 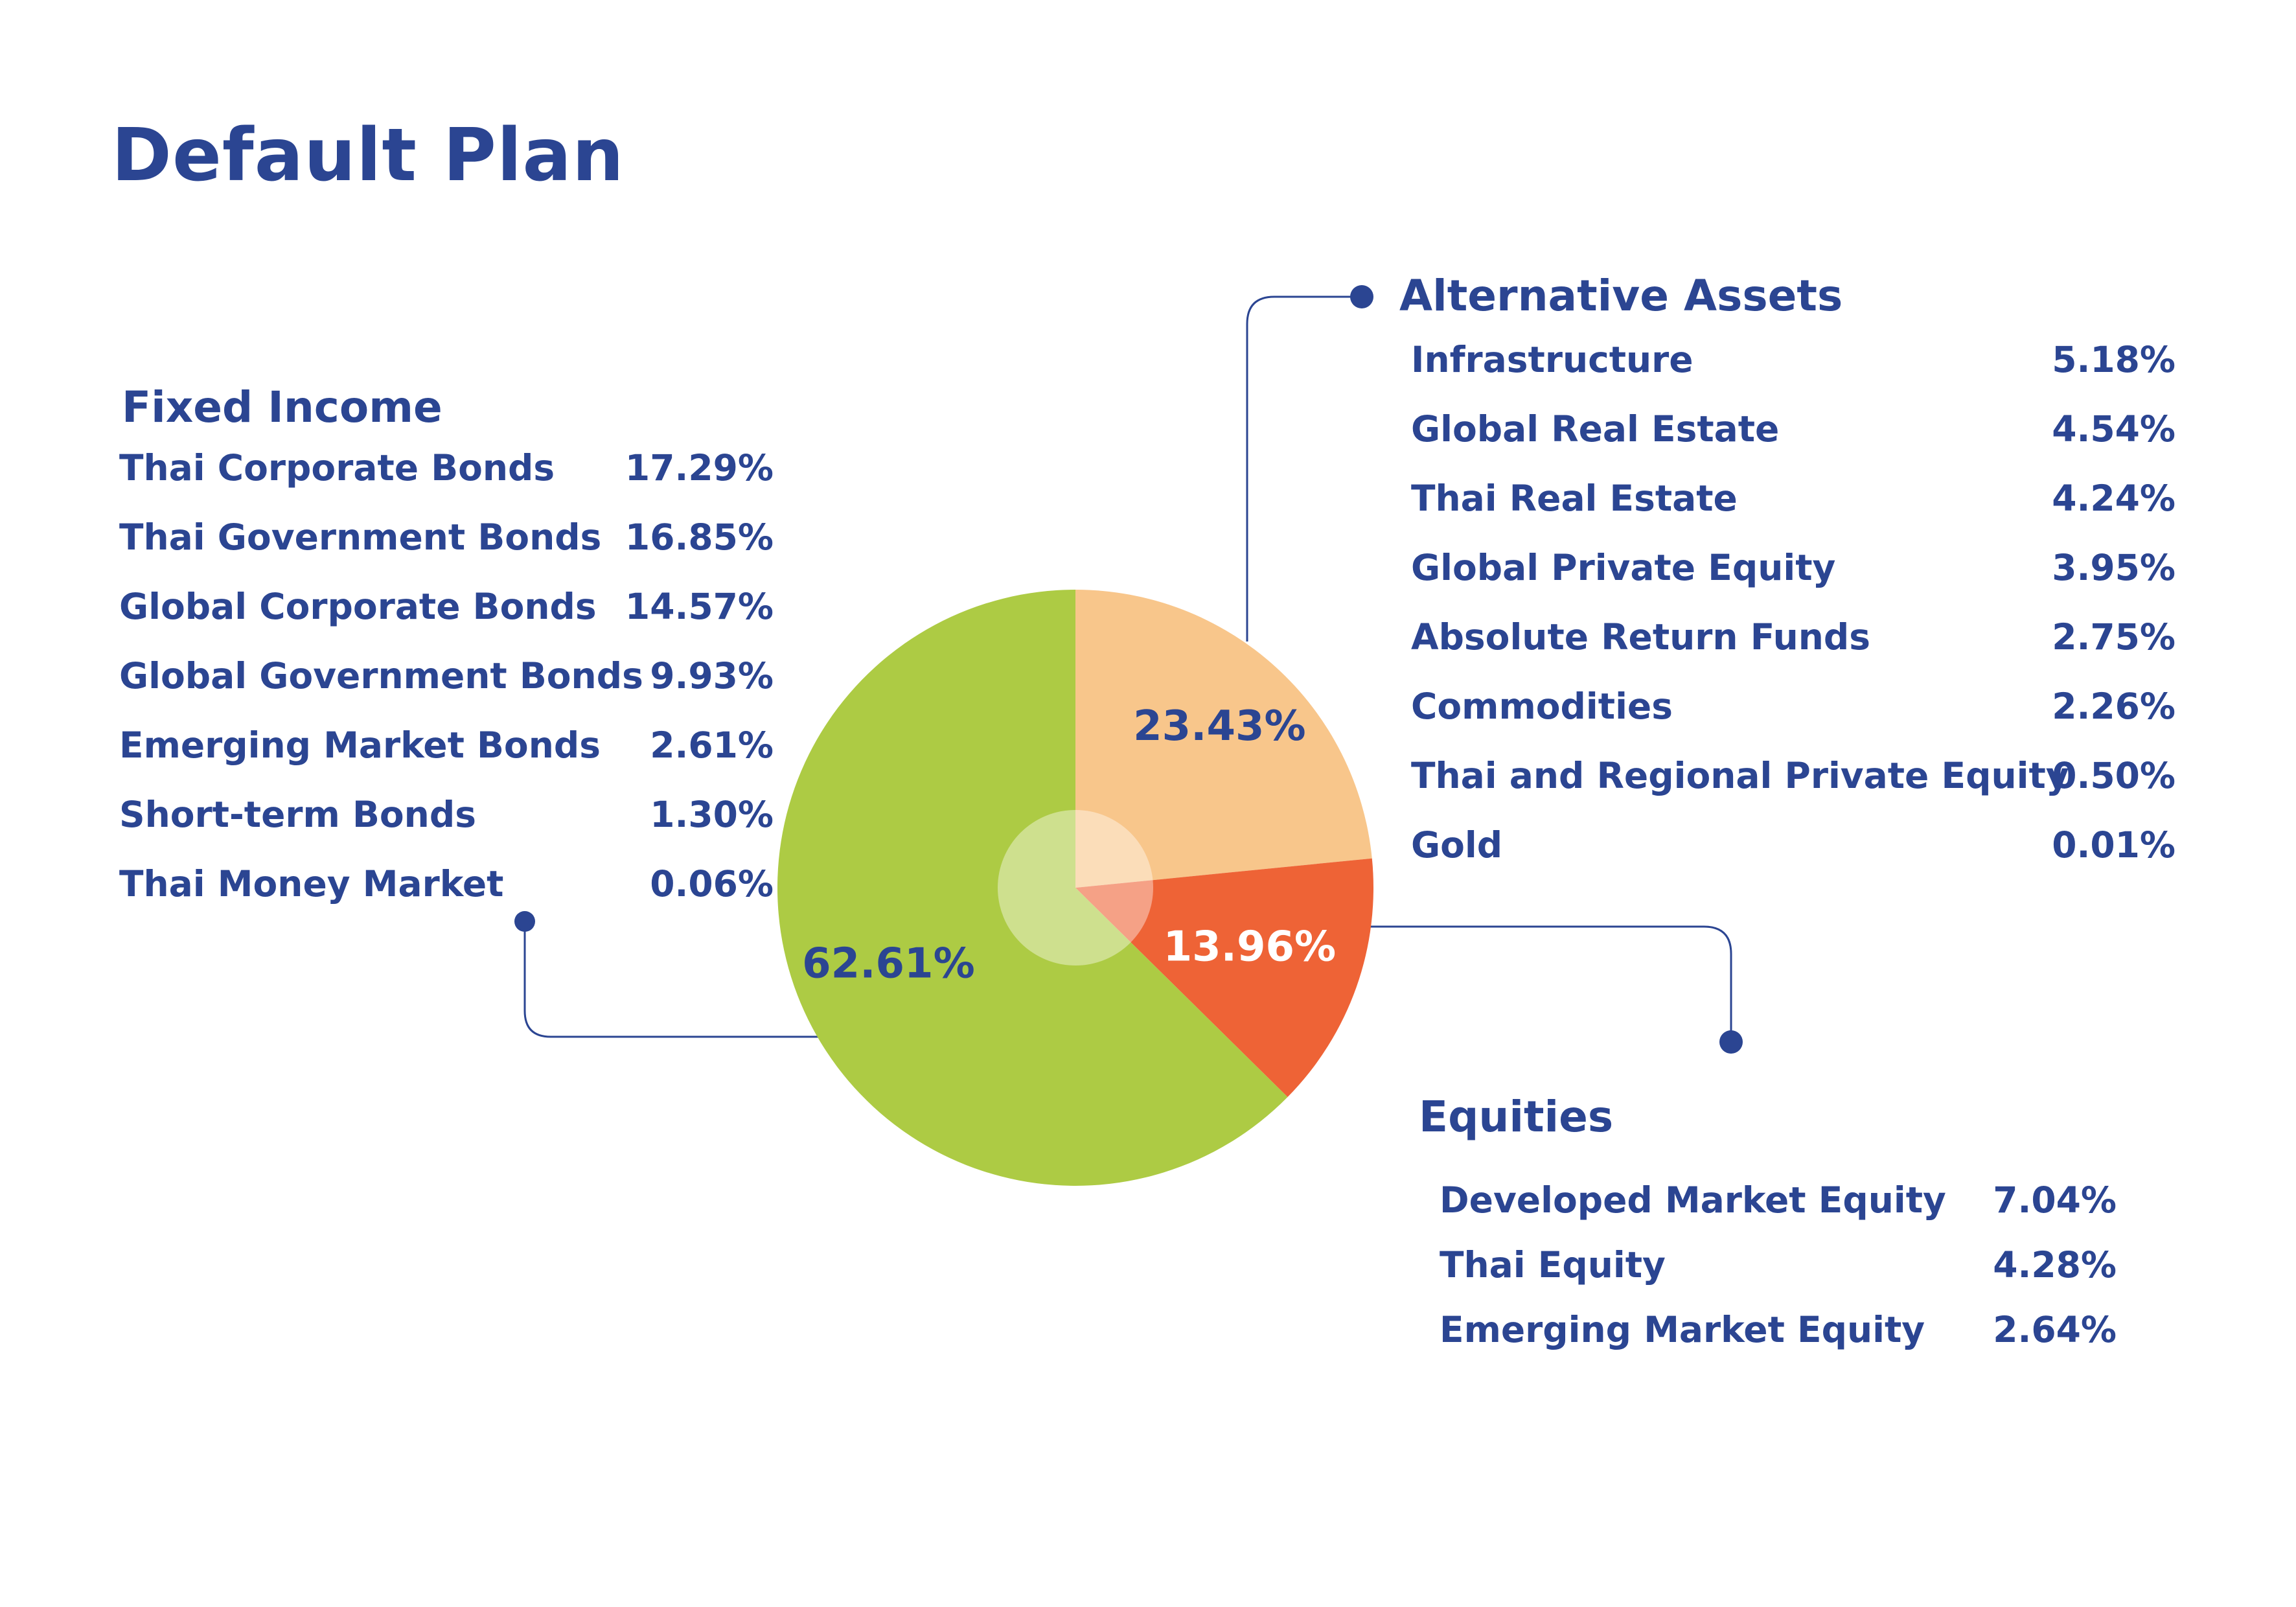 What do you see at coordinates (1574, 498) in the screenshot?
I see `item-label: Thai Real Estate` at bounding box center [1574, 498].